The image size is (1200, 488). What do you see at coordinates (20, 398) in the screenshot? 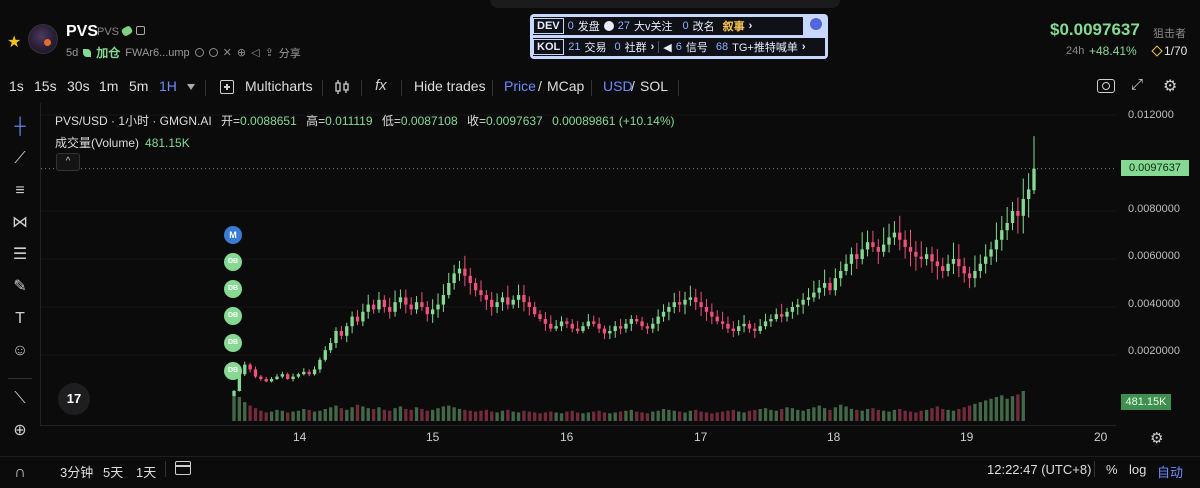
I see `ruler-icon: ⟍` at bounding box center [20, 398].